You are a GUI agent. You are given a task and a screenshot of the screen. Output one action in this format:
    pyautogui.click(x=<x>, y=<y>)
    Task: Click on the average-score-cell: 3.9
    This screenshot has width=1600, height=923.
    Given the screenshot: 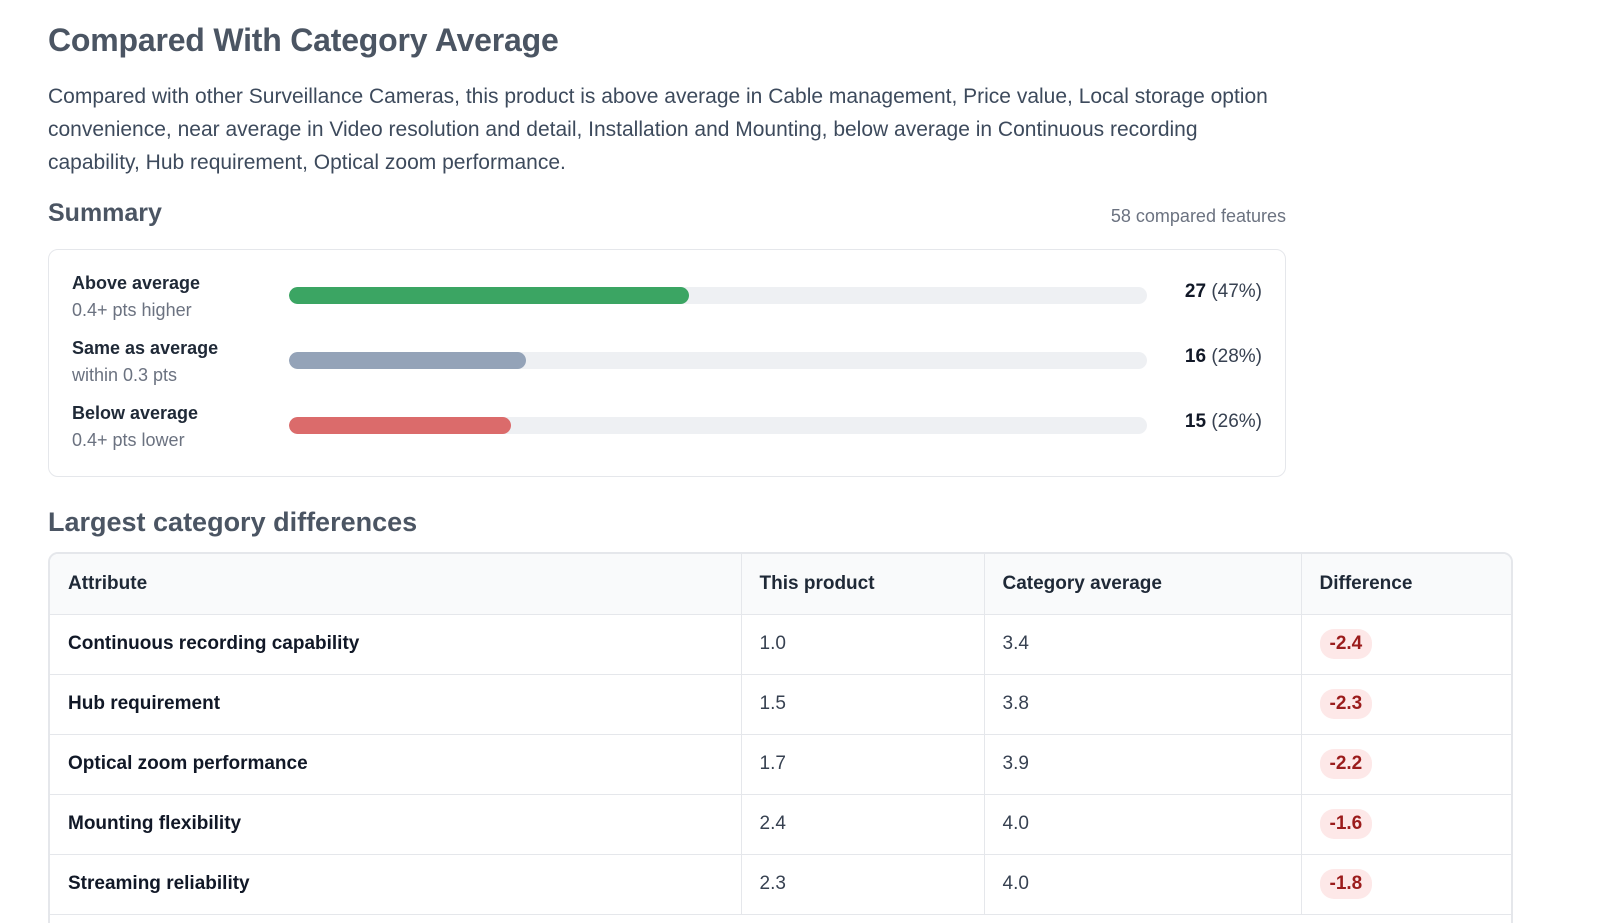 What is the action you would take?
    pyautogui.click(x=1143, y=764)
    